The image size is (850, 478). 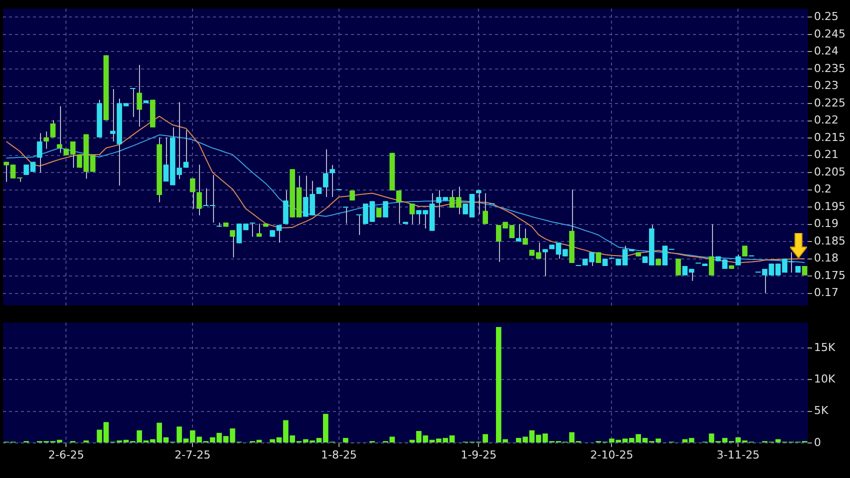 What do you see at coordinates (612, 455) in the screenshot?
I see `x-tick-label: 2-10-25` at bounding box center [612, 455].